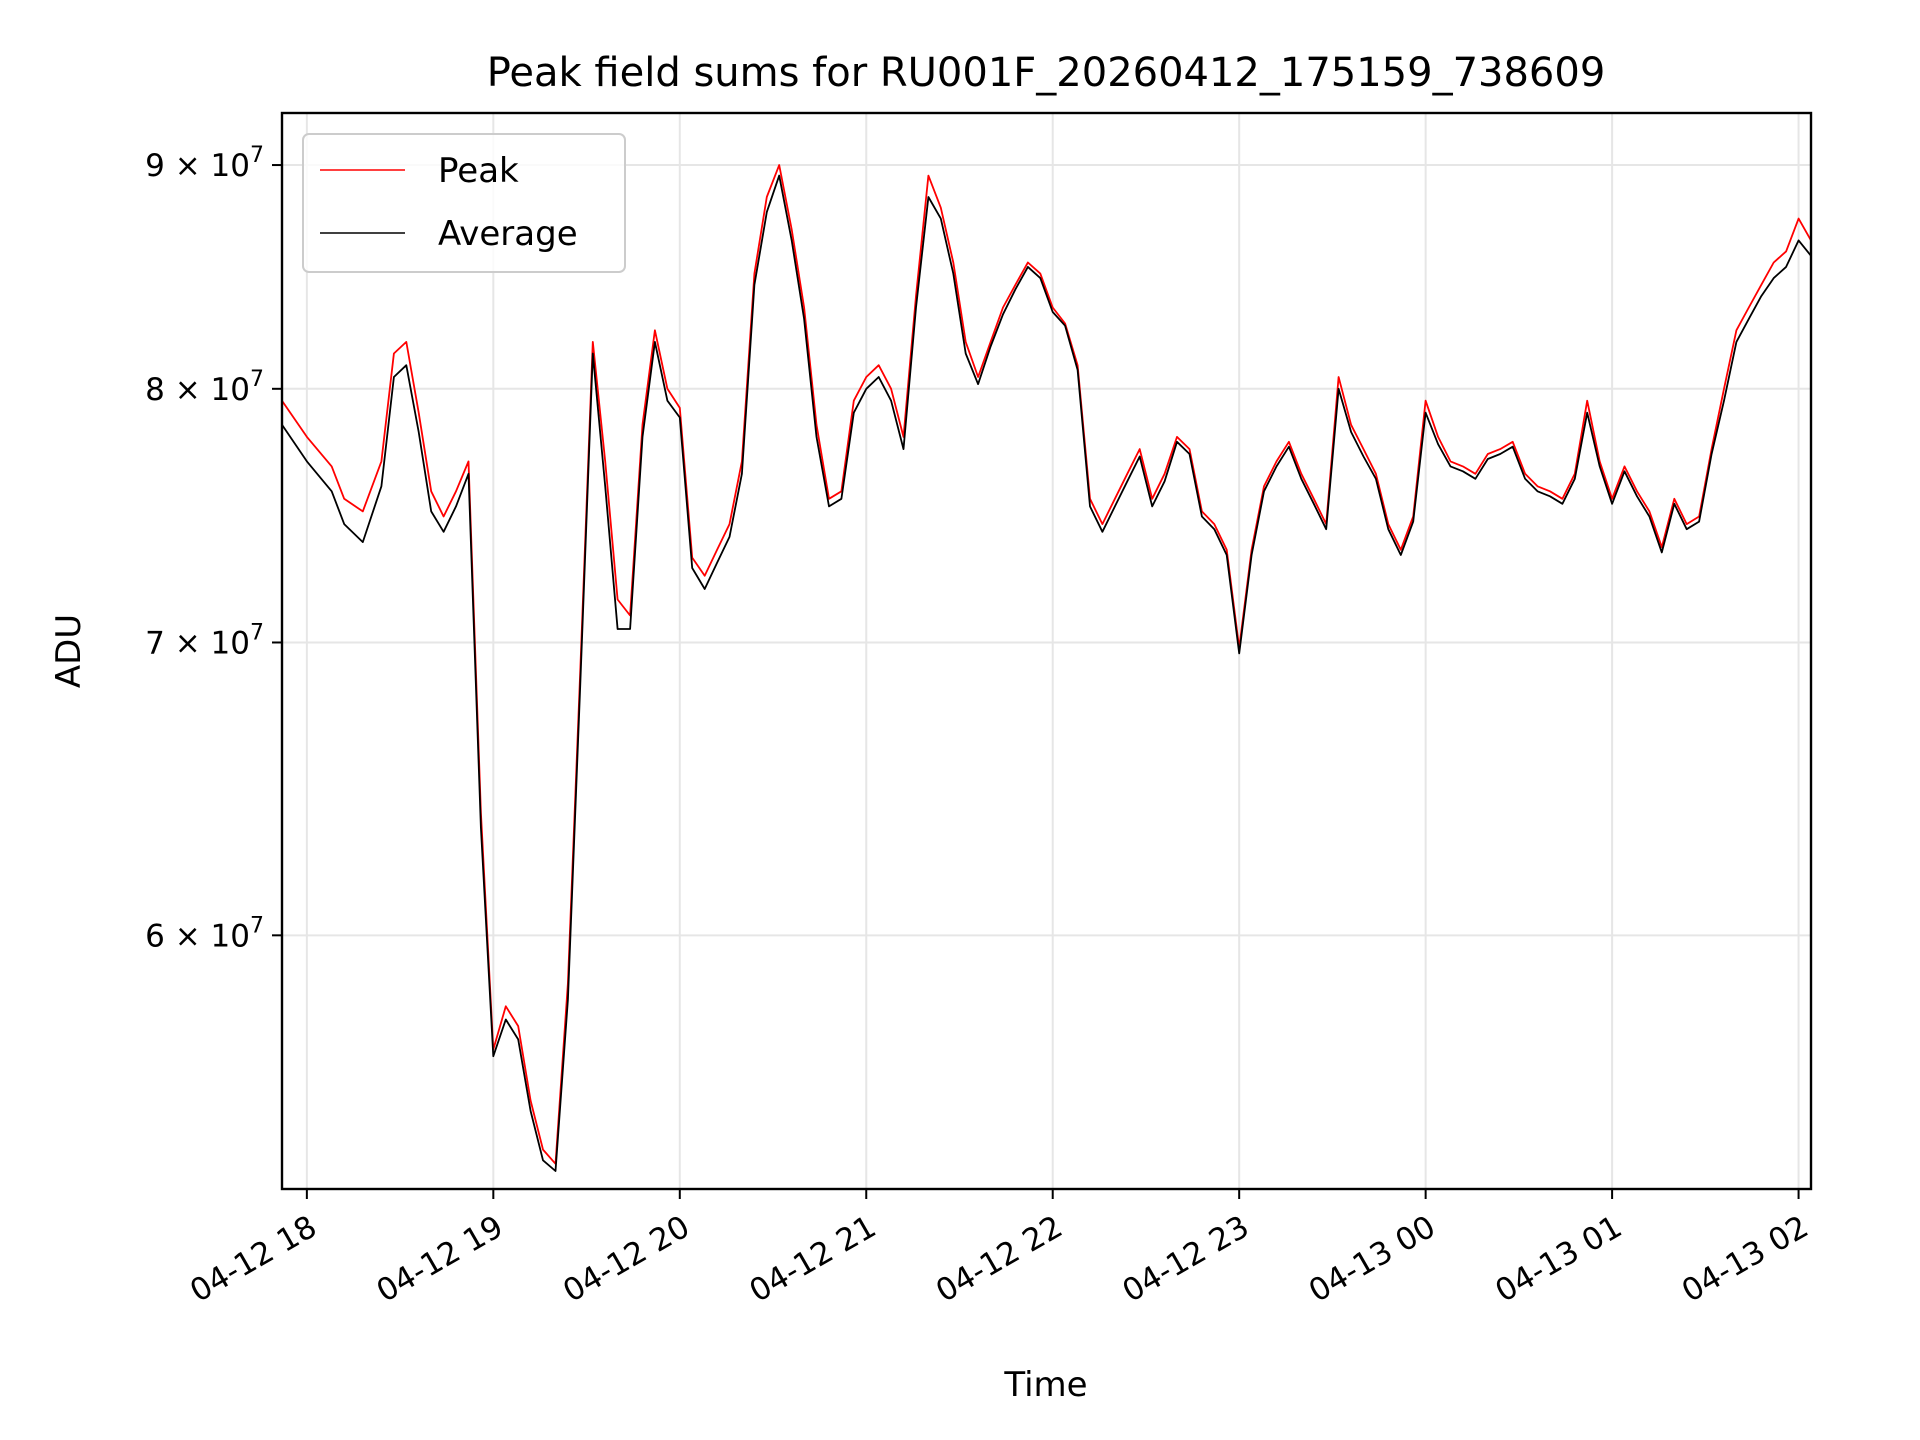 This screenshot has width=1920, height=1440. I want to click on legend-label-peak: Peak, so click(478, 171).